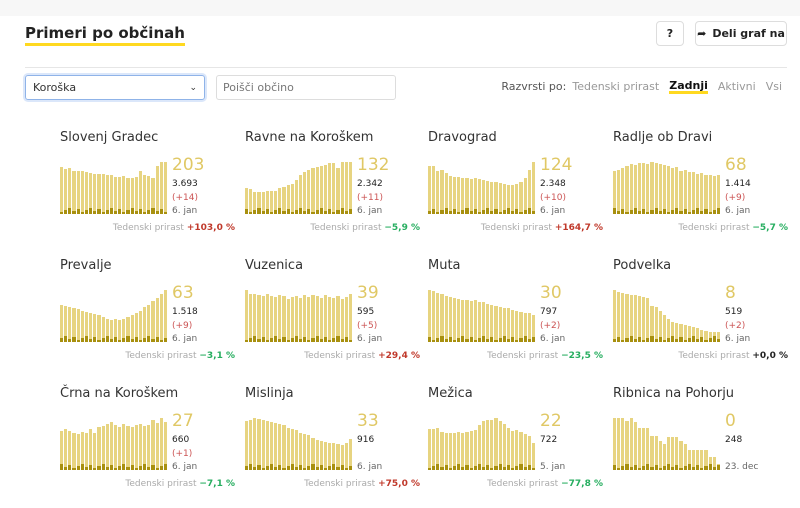  Describe the element at coordinates (773, 86) in the screenshot. I see `sort-all: Vsi` at that location.